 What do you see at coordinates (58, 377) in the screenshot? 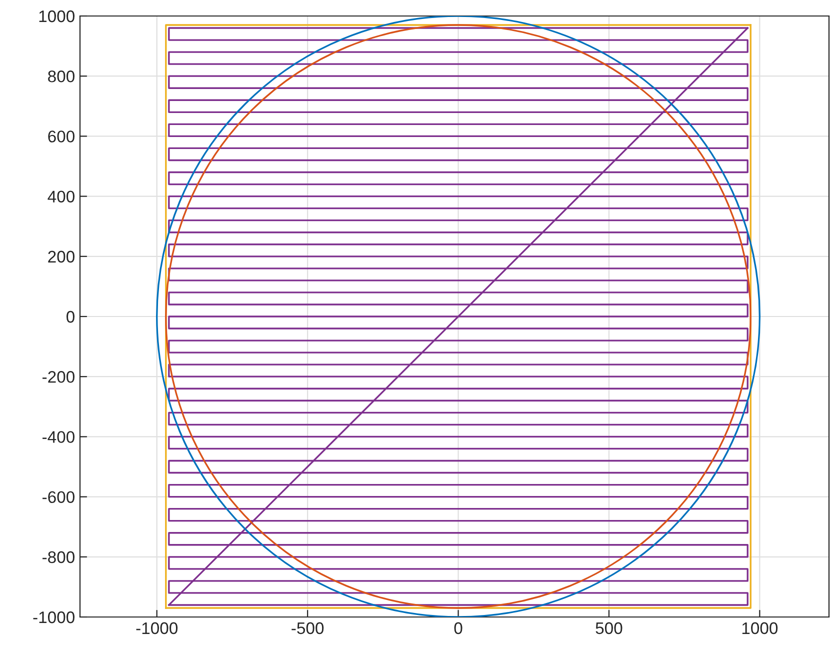
I see `y-tick-label: -200` at bounding box center [58, 377].